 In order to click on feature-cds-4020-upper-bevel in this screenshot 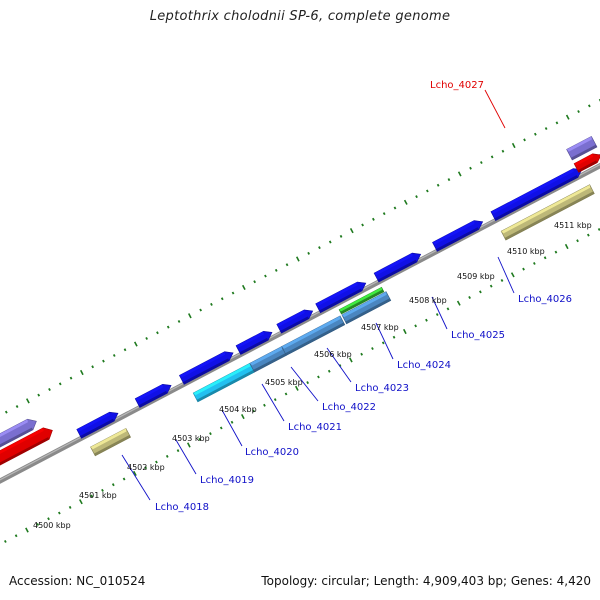, I will do `click(202, 364)`.